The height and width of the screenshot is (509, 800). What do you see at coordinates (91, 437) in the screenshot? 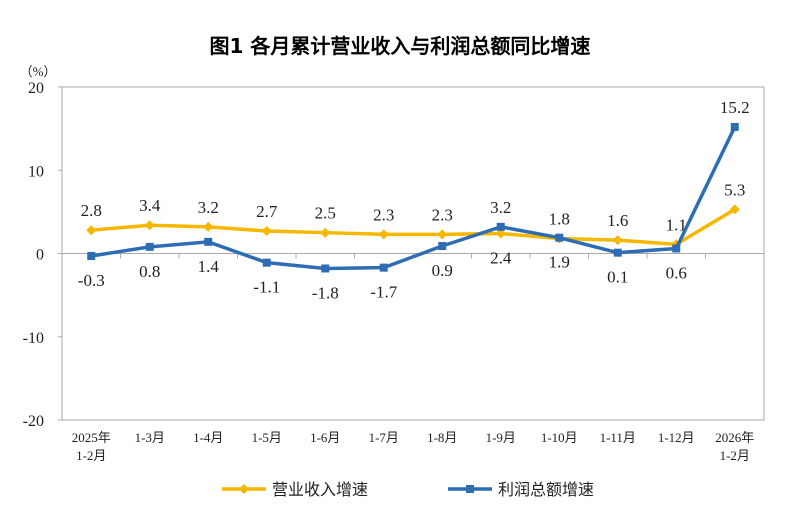
I see `x-tick-label: 2025年` at bounding box center [91, 437].